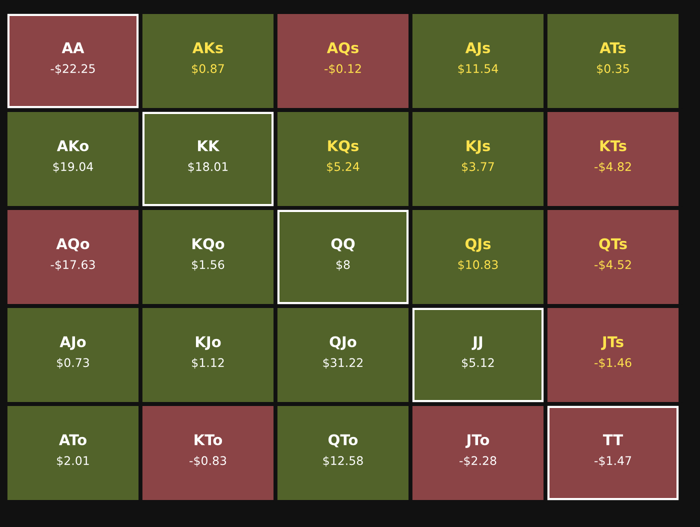 The width and height of the screenshot is (700, 527). I want to click on data-label: $5.12, so click(478, 363).